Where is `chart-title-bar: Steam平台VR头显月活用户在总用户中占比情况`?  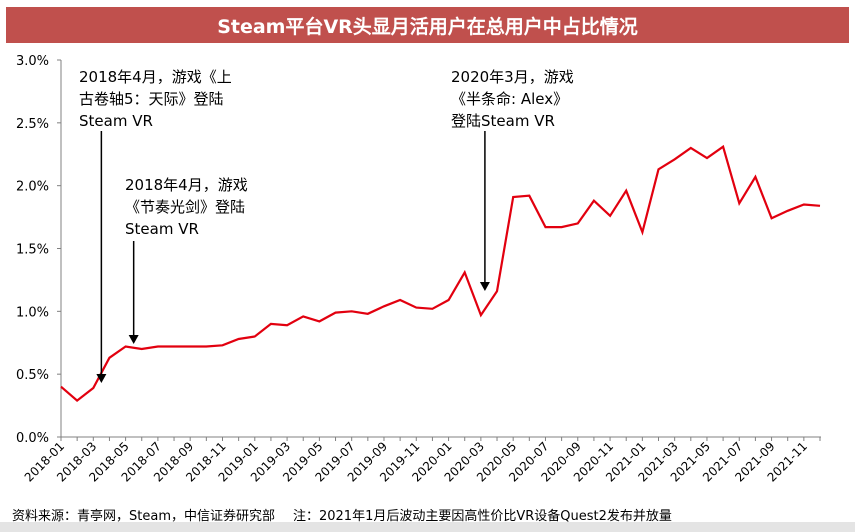
chart-title-bar: Steam平台VR头显月活用户在总用户中占比情况 is located at coordinates (427, 25).